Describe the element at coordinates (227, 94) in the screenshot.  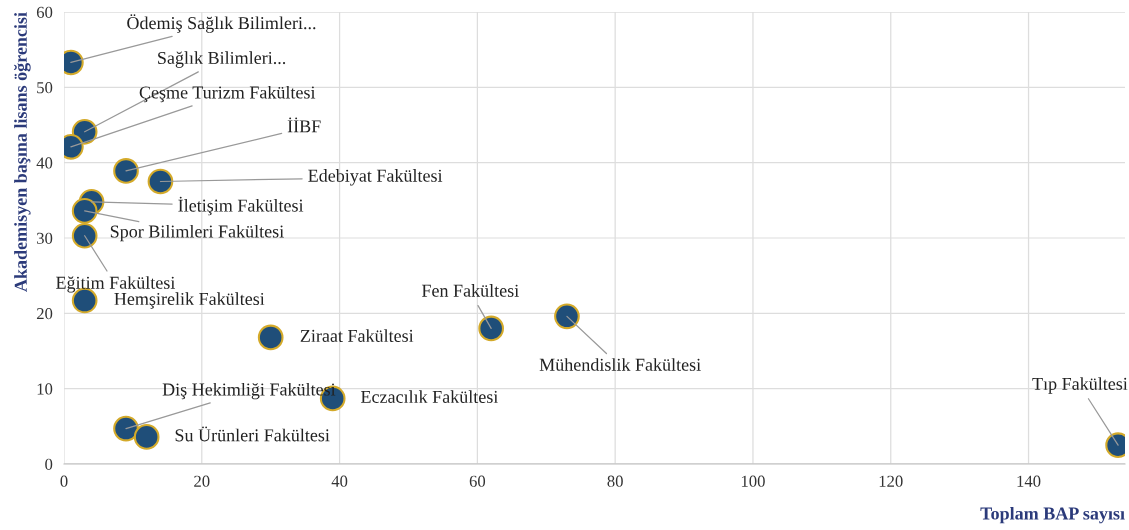
I see `annotation: Çeşme Turizm Fakültesi` at that location.